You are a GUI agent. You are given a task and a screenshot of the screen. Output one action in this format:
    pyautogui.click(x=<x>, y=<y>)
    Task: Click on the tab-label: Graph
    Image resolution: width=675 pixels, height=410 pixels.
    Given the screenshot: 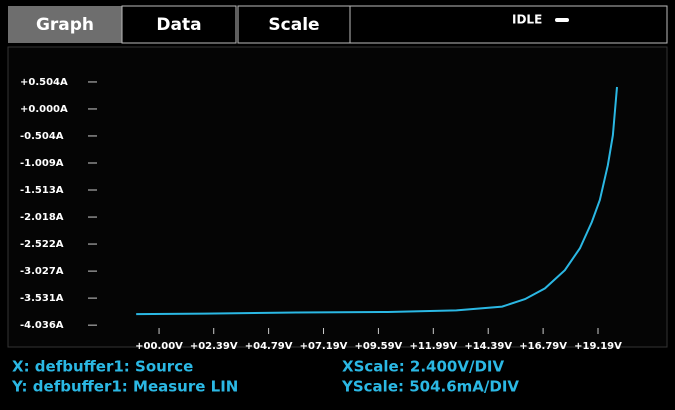 What is the action you would take?
    pyautogui.click(x=65, y=25)
    